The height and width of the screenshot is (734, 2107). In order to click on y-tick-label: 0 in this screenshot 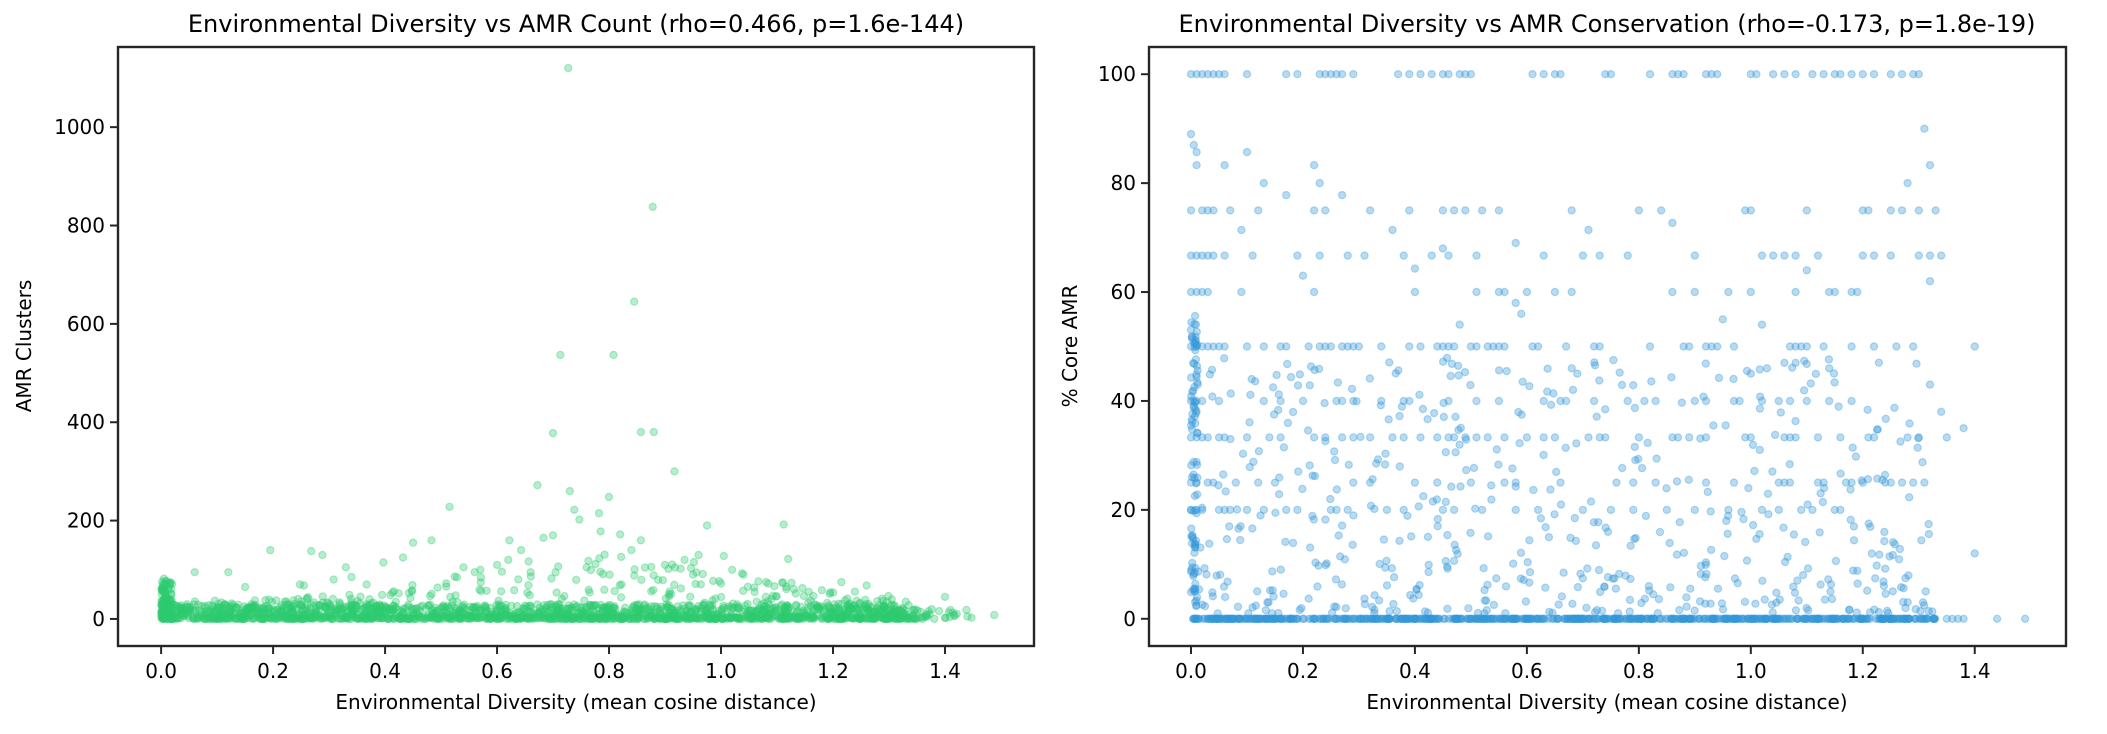, I will do `click(98, 619)`.